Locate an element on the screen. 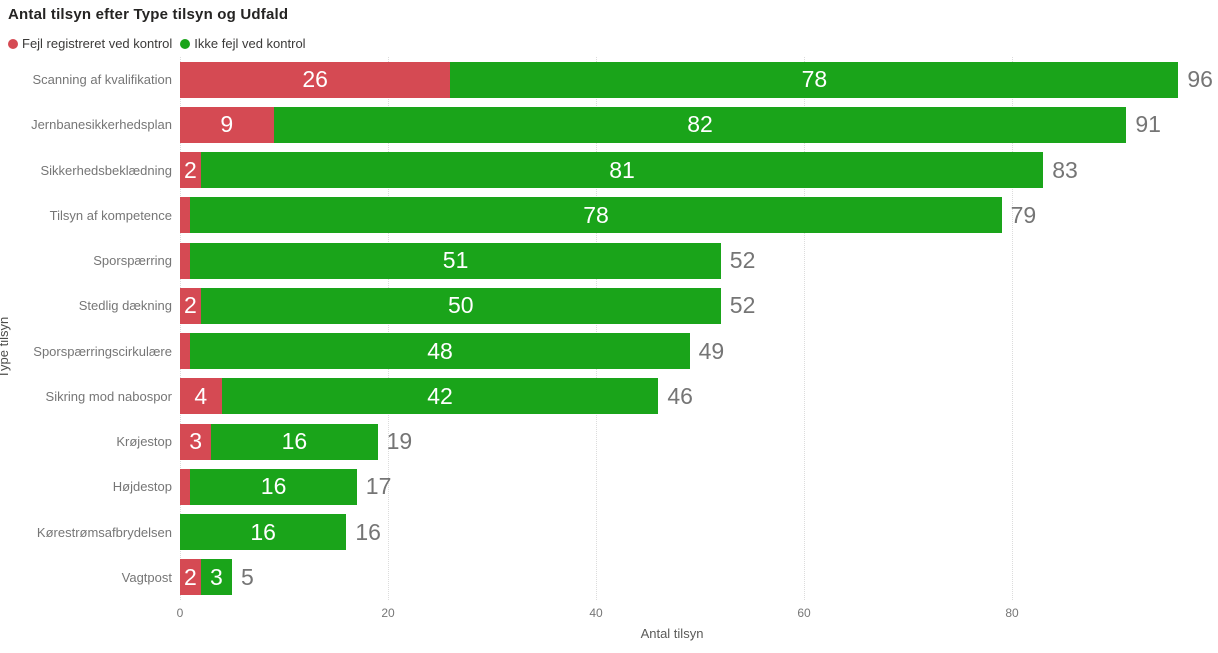  category-label: Kørestrømsafbrydelsen is located at coordinates (104, 532).